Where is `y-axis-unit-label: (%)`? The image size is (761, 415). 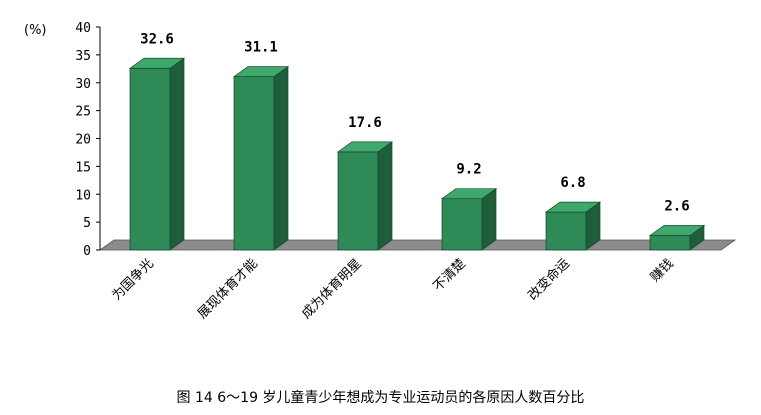 y-axis-unit-label: (%) is located at coordinates (35, 30).